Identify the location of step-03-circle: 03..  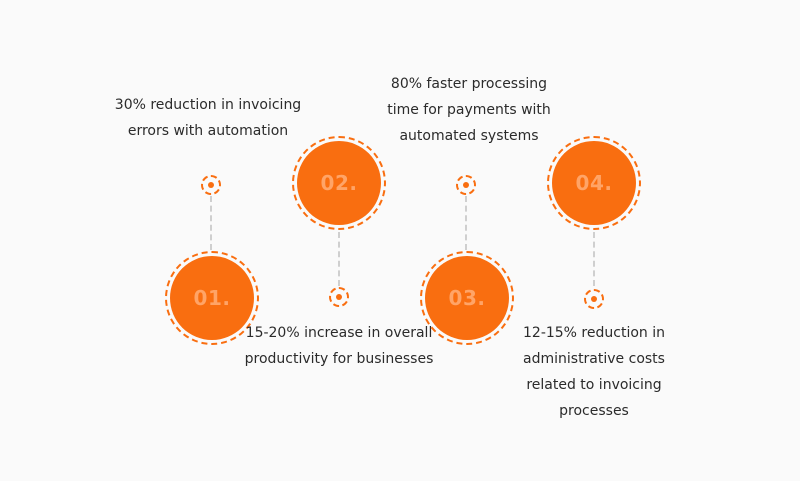
(467, 298).